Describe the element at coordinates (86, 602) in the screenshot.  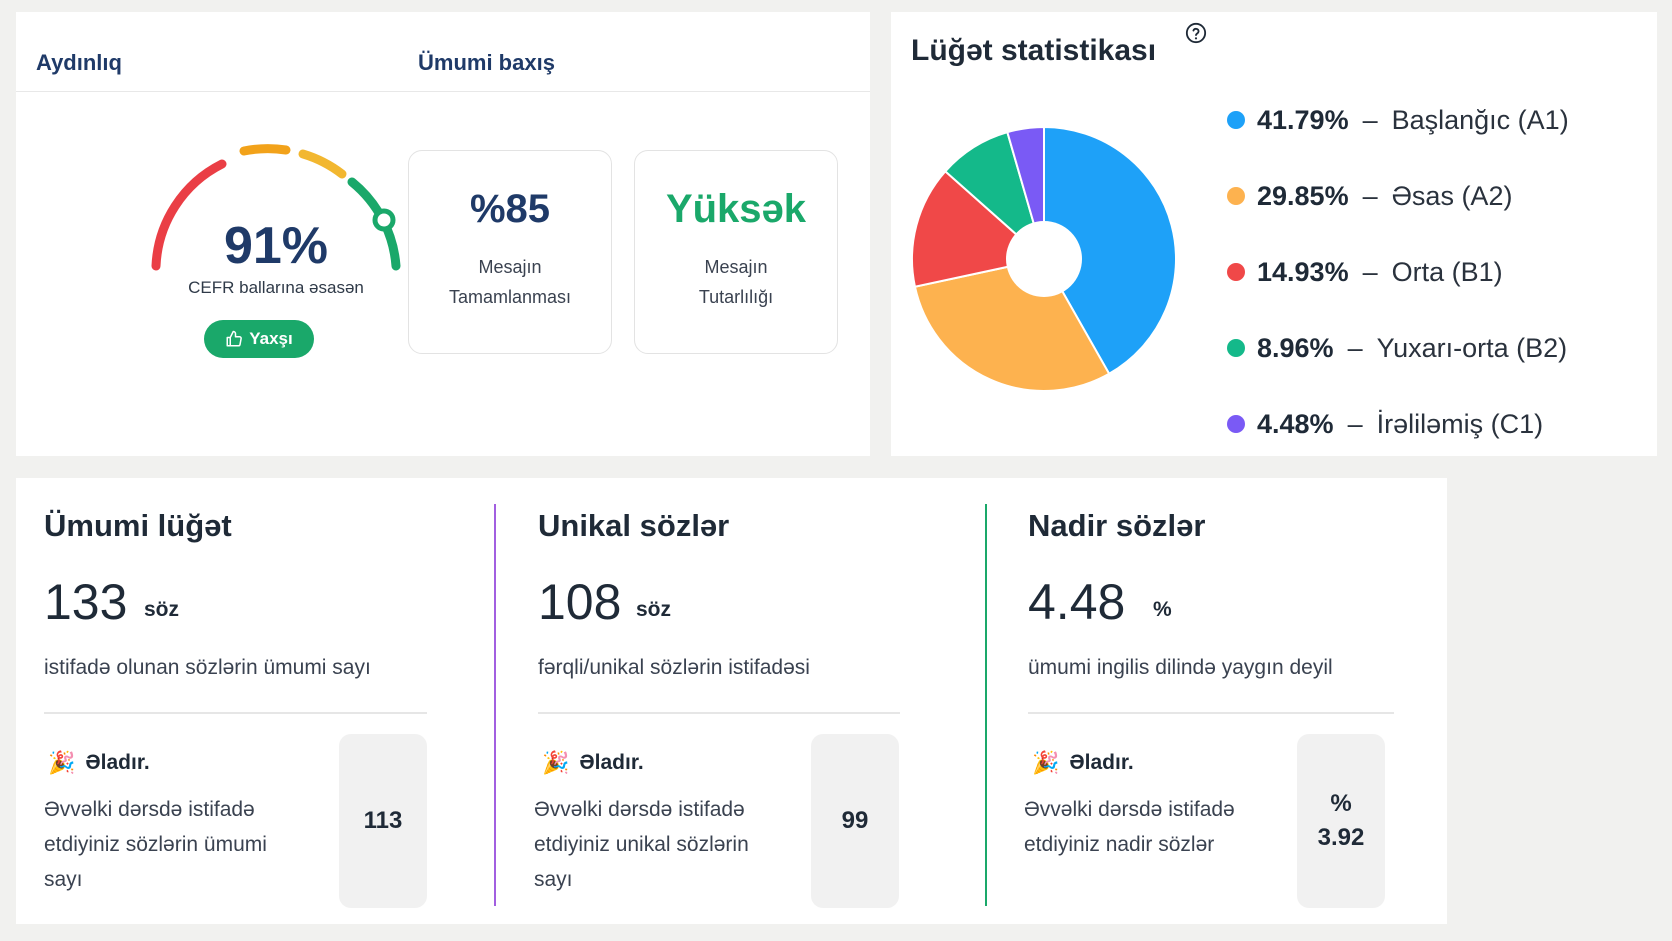
I see `section-value: 133` at that location.